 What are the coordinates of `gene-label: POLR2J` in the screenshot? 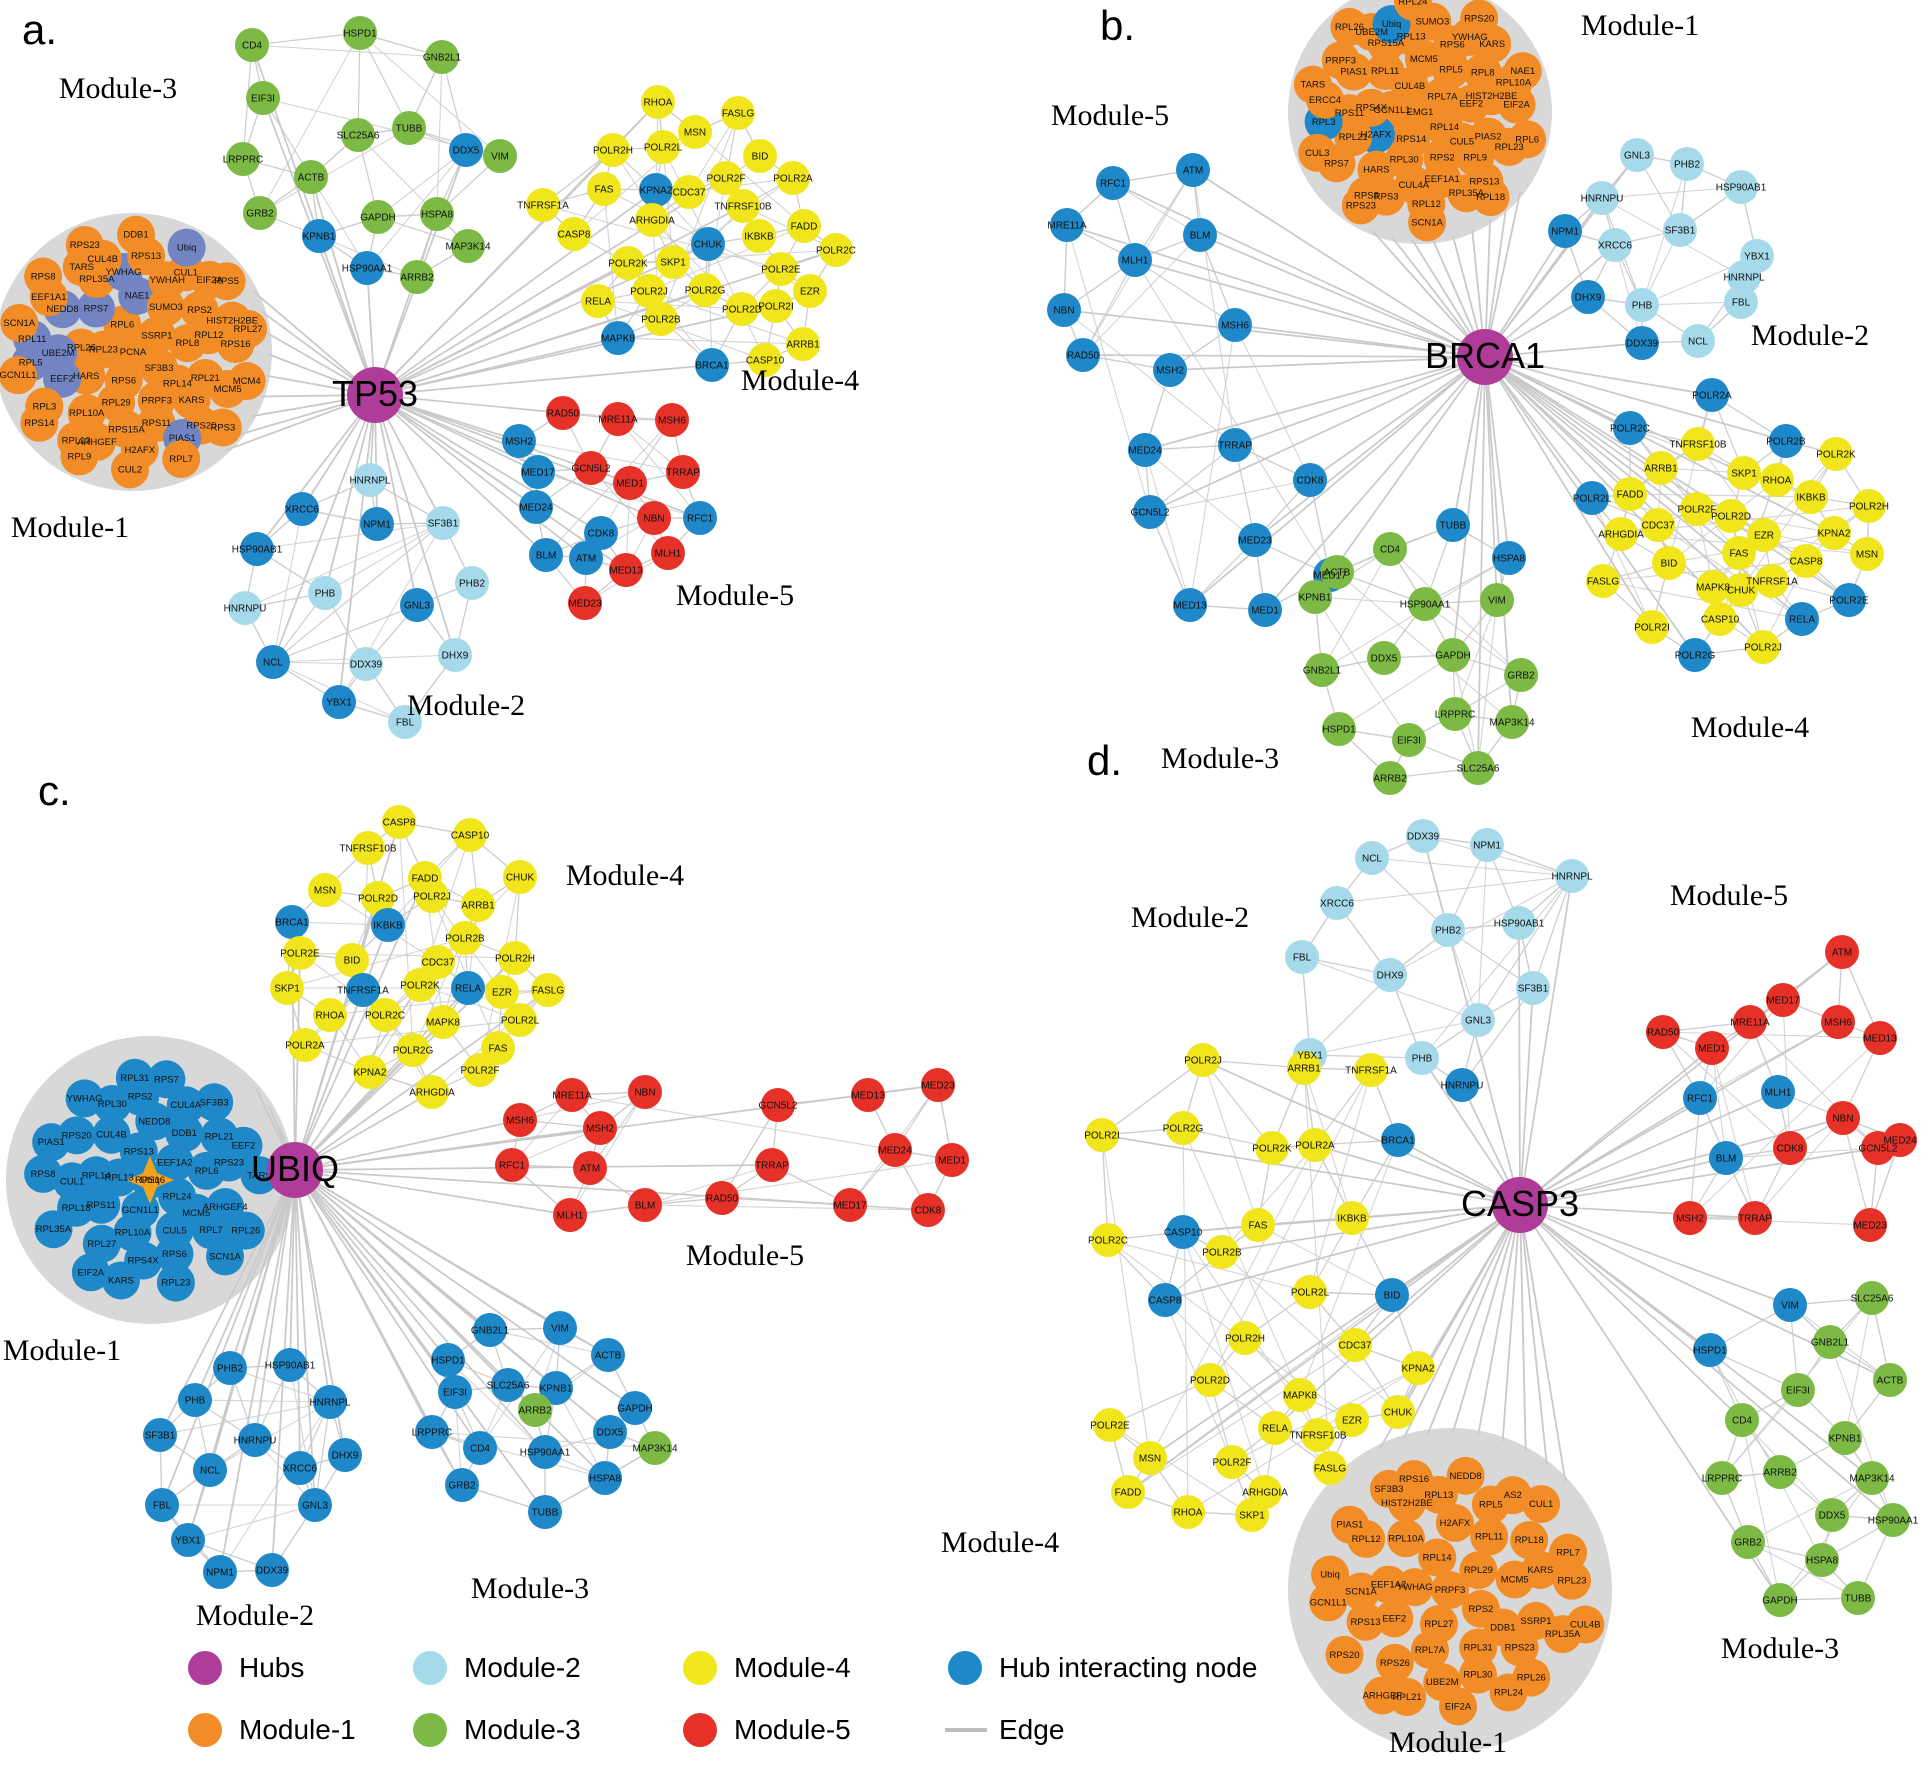 It's located at (432, 897).